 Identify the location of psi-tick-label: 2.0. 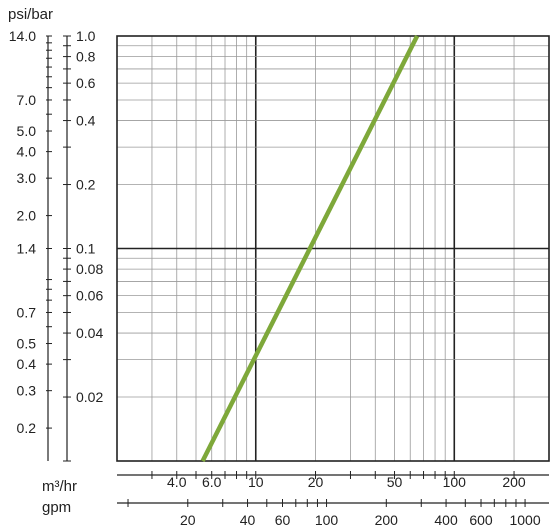
(27, 216).